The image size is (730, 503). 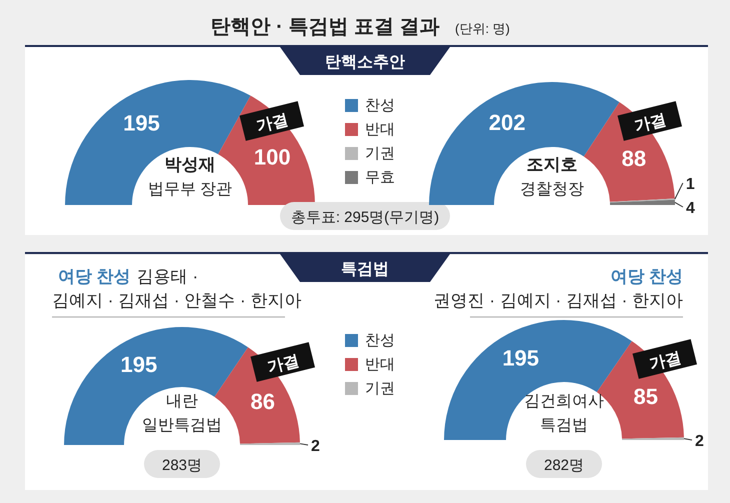 I want to click on text: 조지호, so click(x=552, y=164).